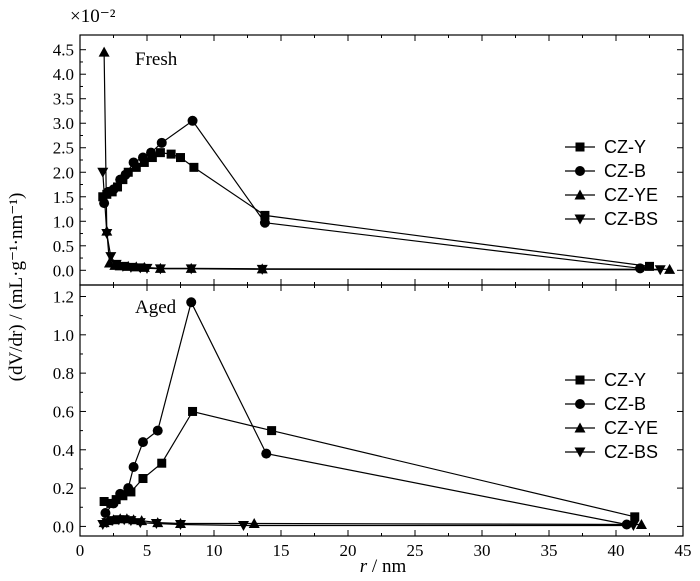 The height and width of the screenshot is (581, 700). What do you see at coordinates (348, 550) in the screenshot?
I see `xtick-label: 20` at bounding box center [348, 550].